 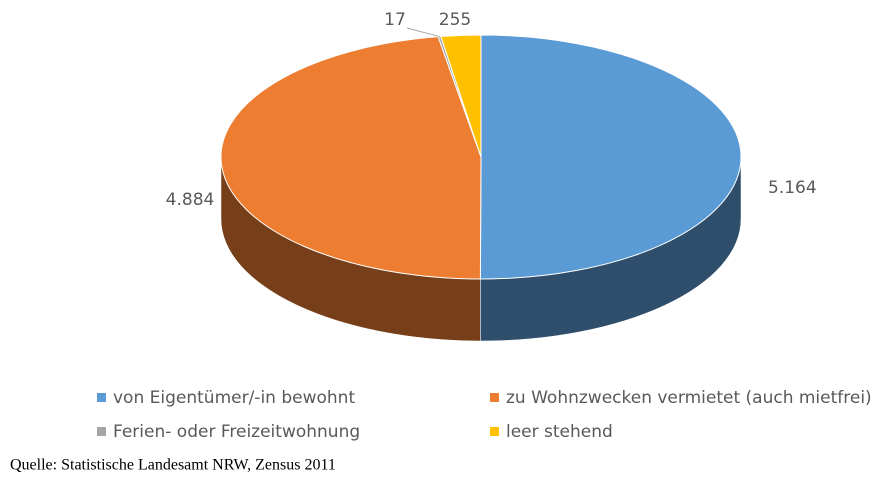 What do you see at coordinates (559, 432) in the screenshot?
I see `legend-label: leer stehend` at bounding box center [559, 432].